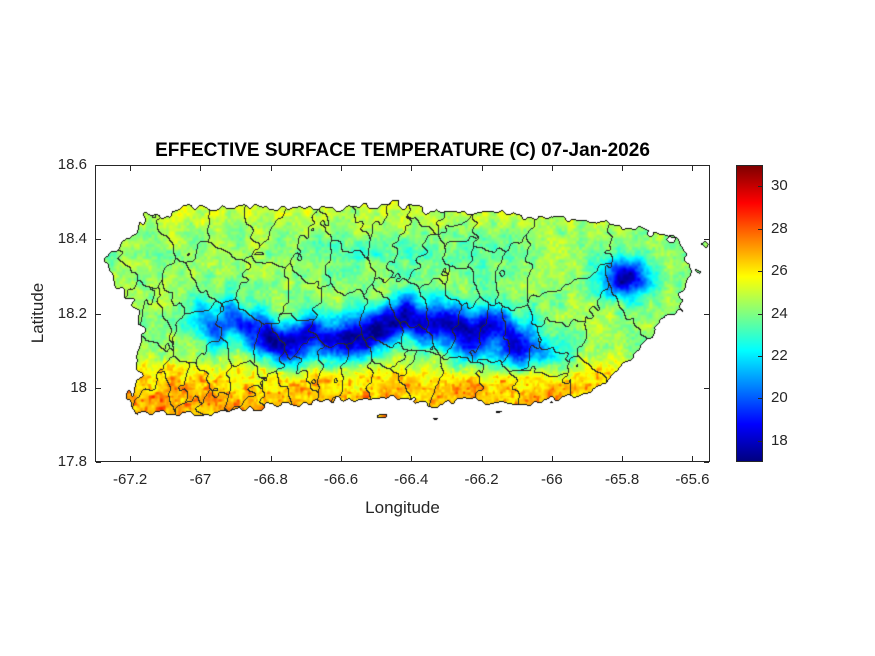 The height and width of the screenshot is (656, 875). I want to click on x-tick-label: -66.4, so click(411, 479).